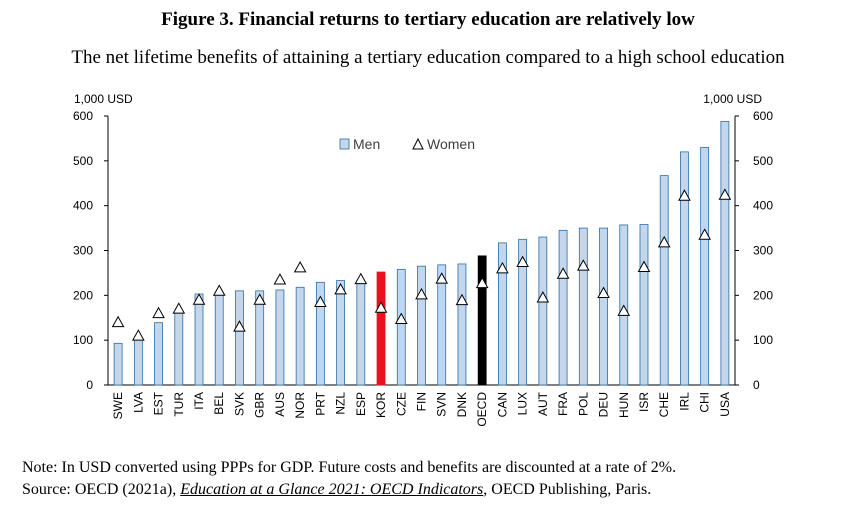 This screenshot has height=512, width=856. I want to click on bar-men-gbr, so click(260, 338).